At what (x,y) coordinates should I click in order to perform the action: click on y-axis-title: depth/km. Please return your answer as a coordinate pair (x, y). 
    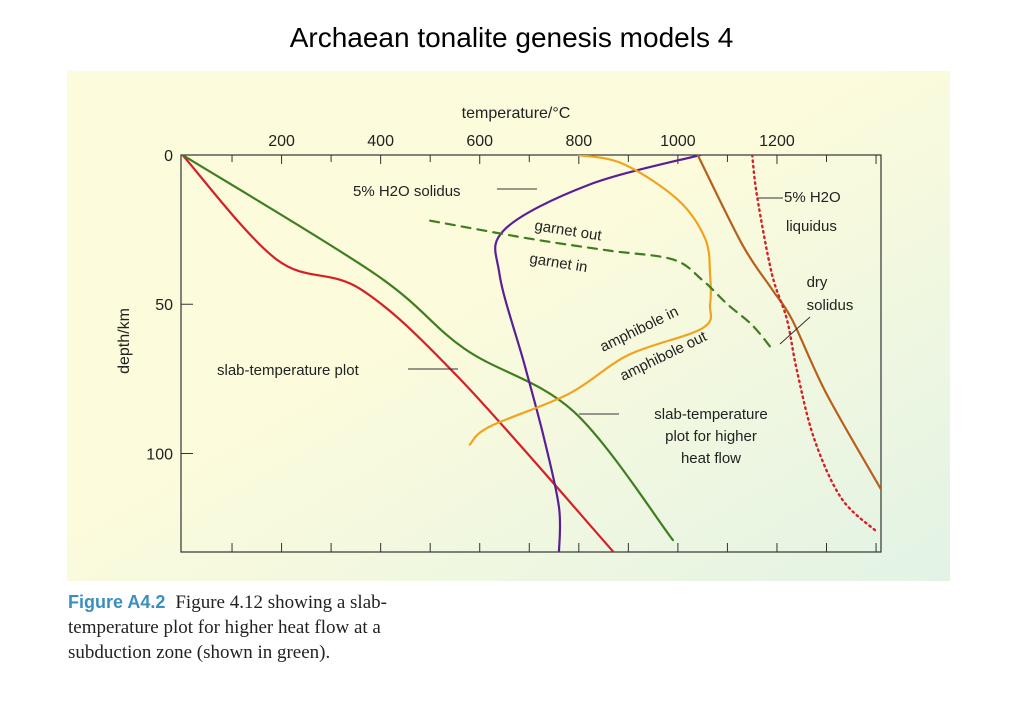
    Looking at the image, I should click on (124, 341).